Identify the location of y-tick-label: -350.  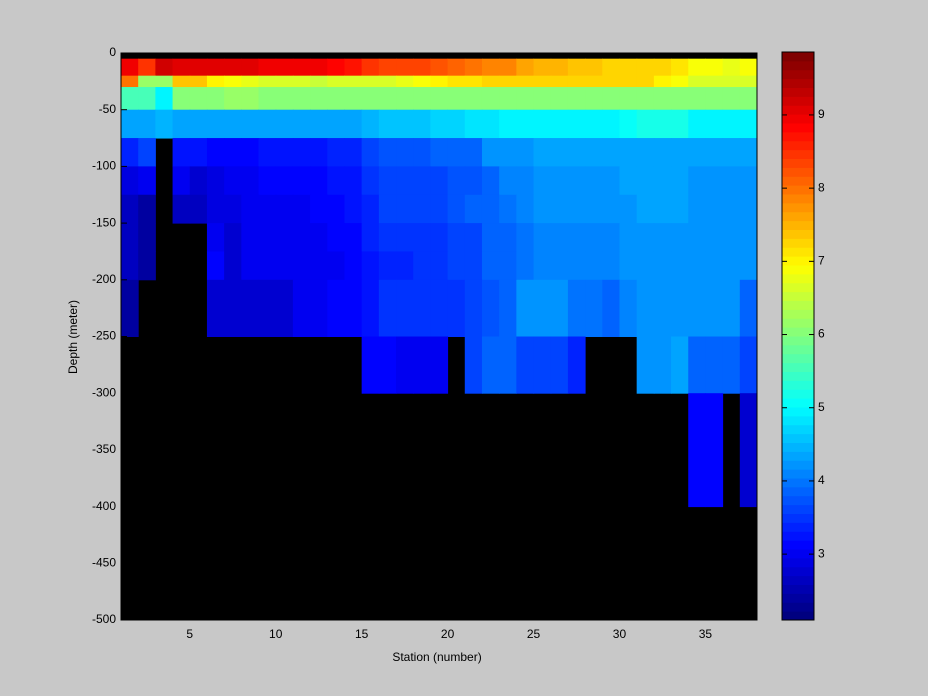
(104, 449).